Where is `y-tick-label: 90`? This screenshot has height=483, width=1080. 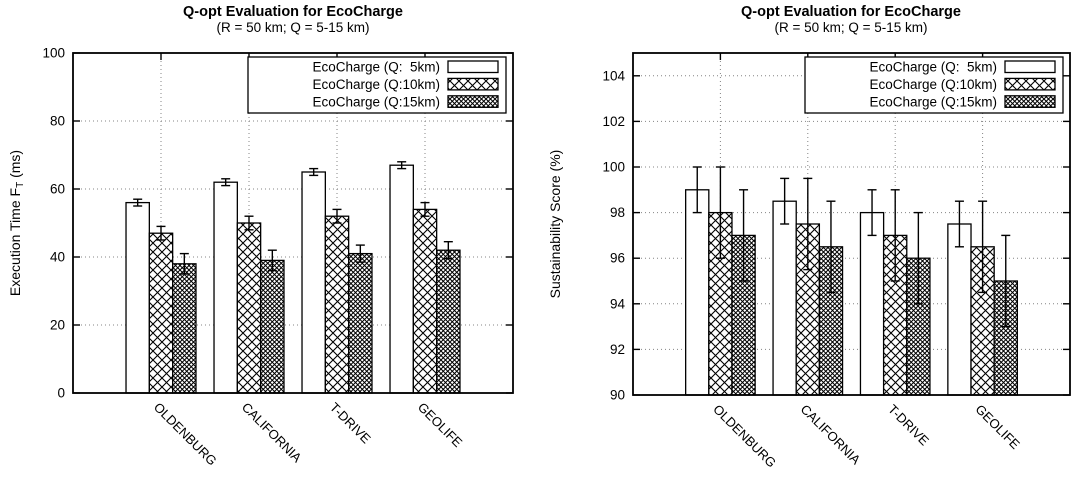
y-tick-label: 90 is located at coordinates (617, 395).